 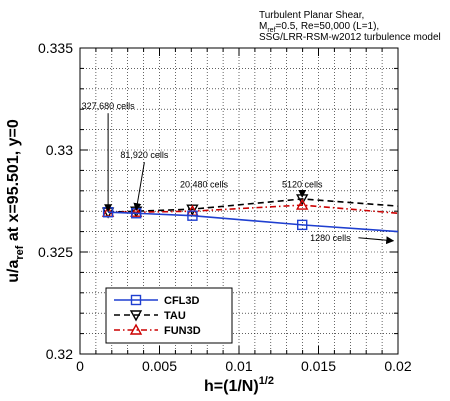 I want to click on legend-label-fun3d: FUN3D, so click(x=182, y=331).